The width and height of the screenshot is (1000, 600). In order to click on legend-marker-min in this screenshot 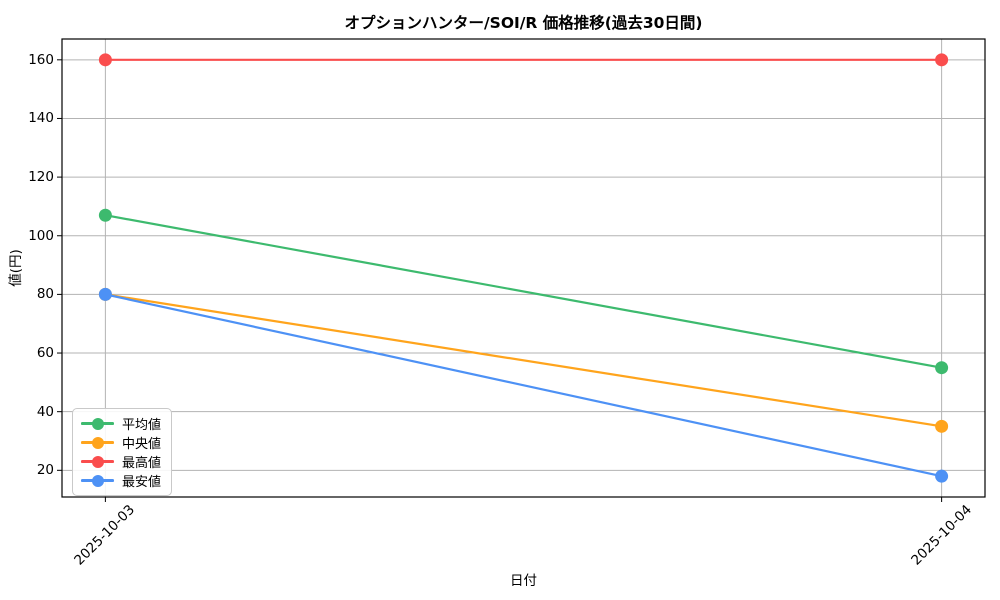, I will do `click(97, 481)`.